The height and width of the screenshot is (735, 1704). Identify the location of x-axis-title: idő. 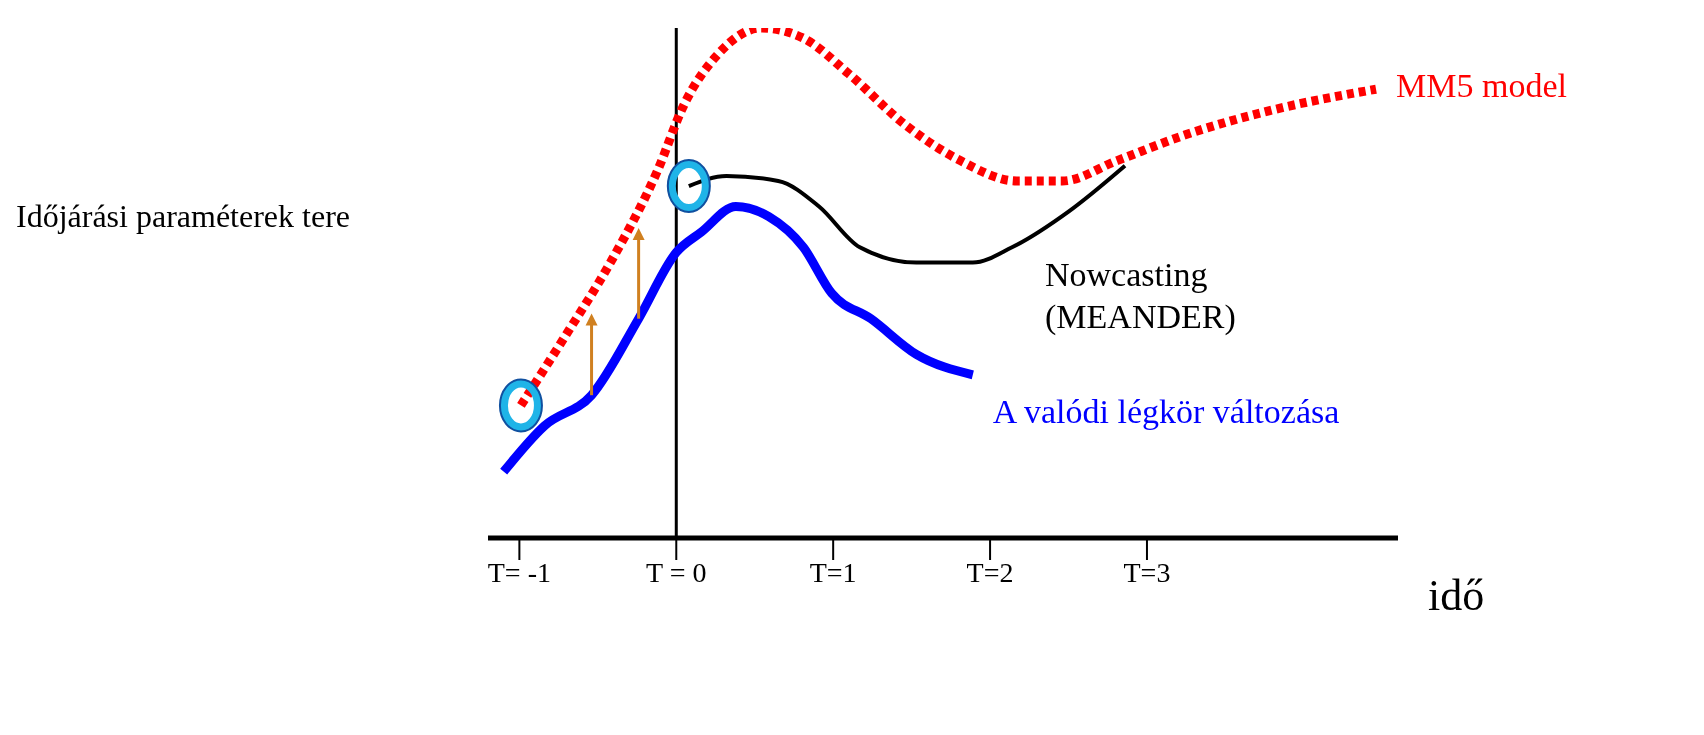
(1456, 595).